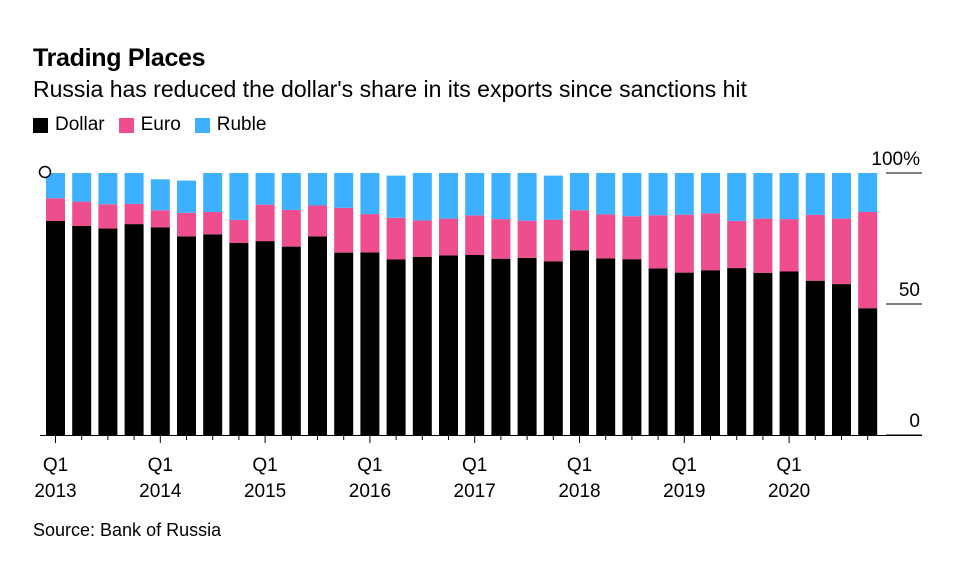 The height and width of the screenshot is (564, 962). What do you see at coordinates (475, 194) in the screenshot?
I see `bar-ruble-q1-2017` at bounding box center [475, 194].